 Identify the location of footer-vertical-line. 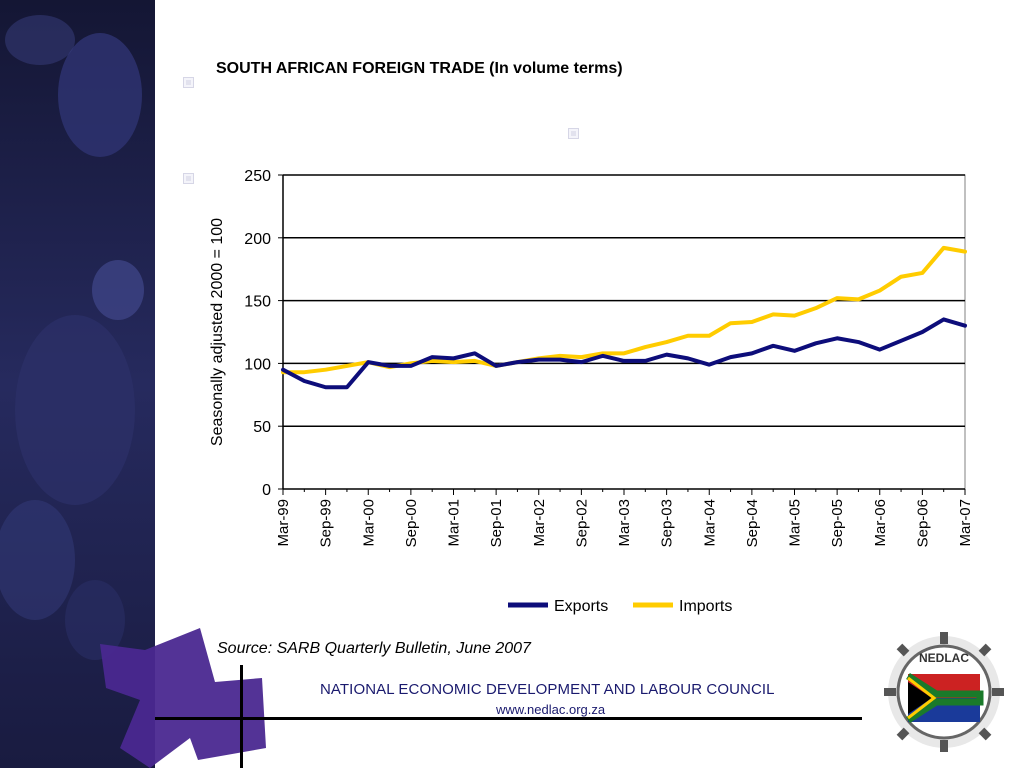
(241, 716).